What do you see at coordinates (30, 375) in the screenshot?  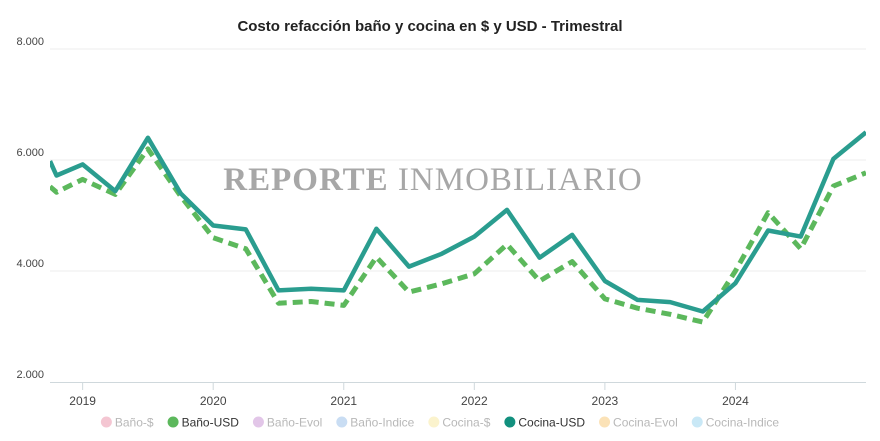 I see `y-tick-label: 2.000` at bounding box center [30, 375].